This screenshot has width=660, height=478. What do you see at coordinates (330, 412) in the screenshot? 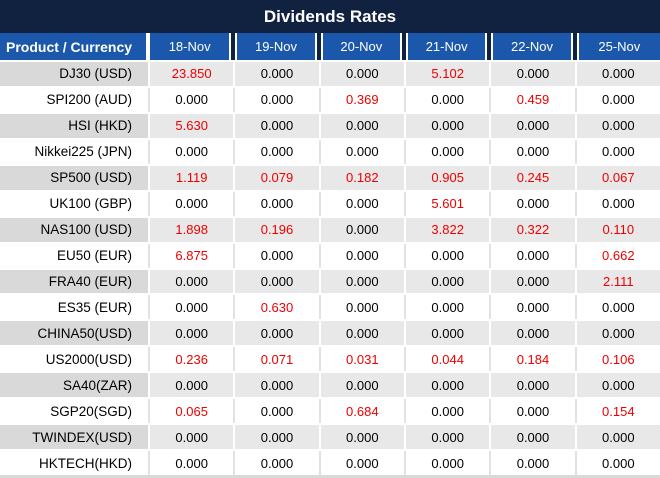
I see `table-row: SGP20(SGD) 0.065 0.000 0.684 0.000 0.000 0.154` at bounding box center [330, 412].